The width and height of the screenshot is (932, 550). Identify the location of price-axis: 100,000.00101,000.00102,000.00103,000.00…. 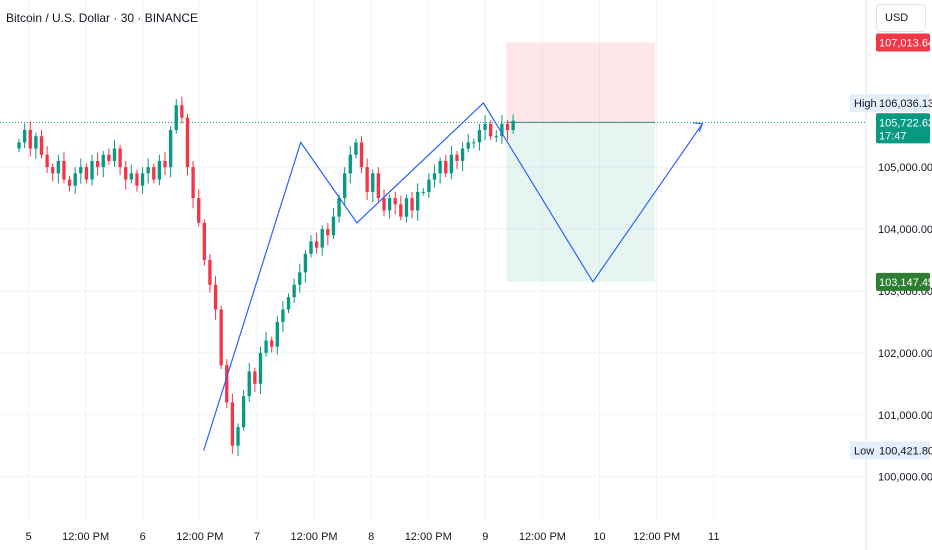
(891, 258).